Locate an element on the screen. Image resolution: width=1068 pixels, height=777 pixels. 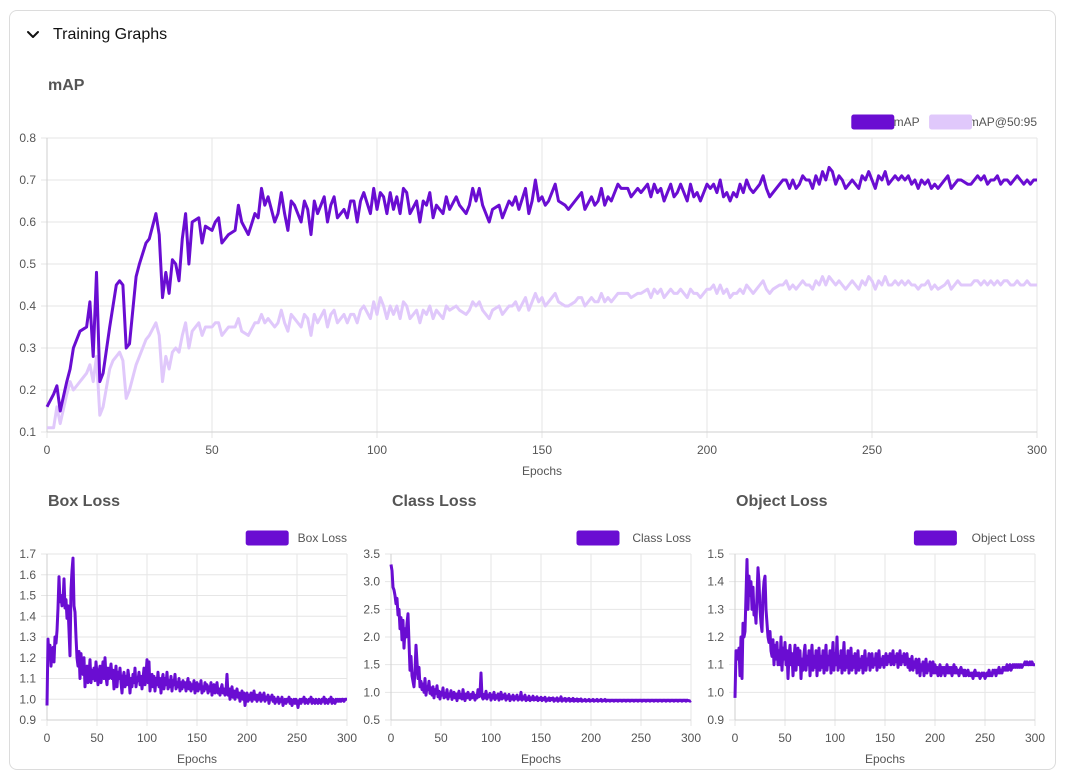
panel-header: Training Graphs is located at coordinates (532, 36).